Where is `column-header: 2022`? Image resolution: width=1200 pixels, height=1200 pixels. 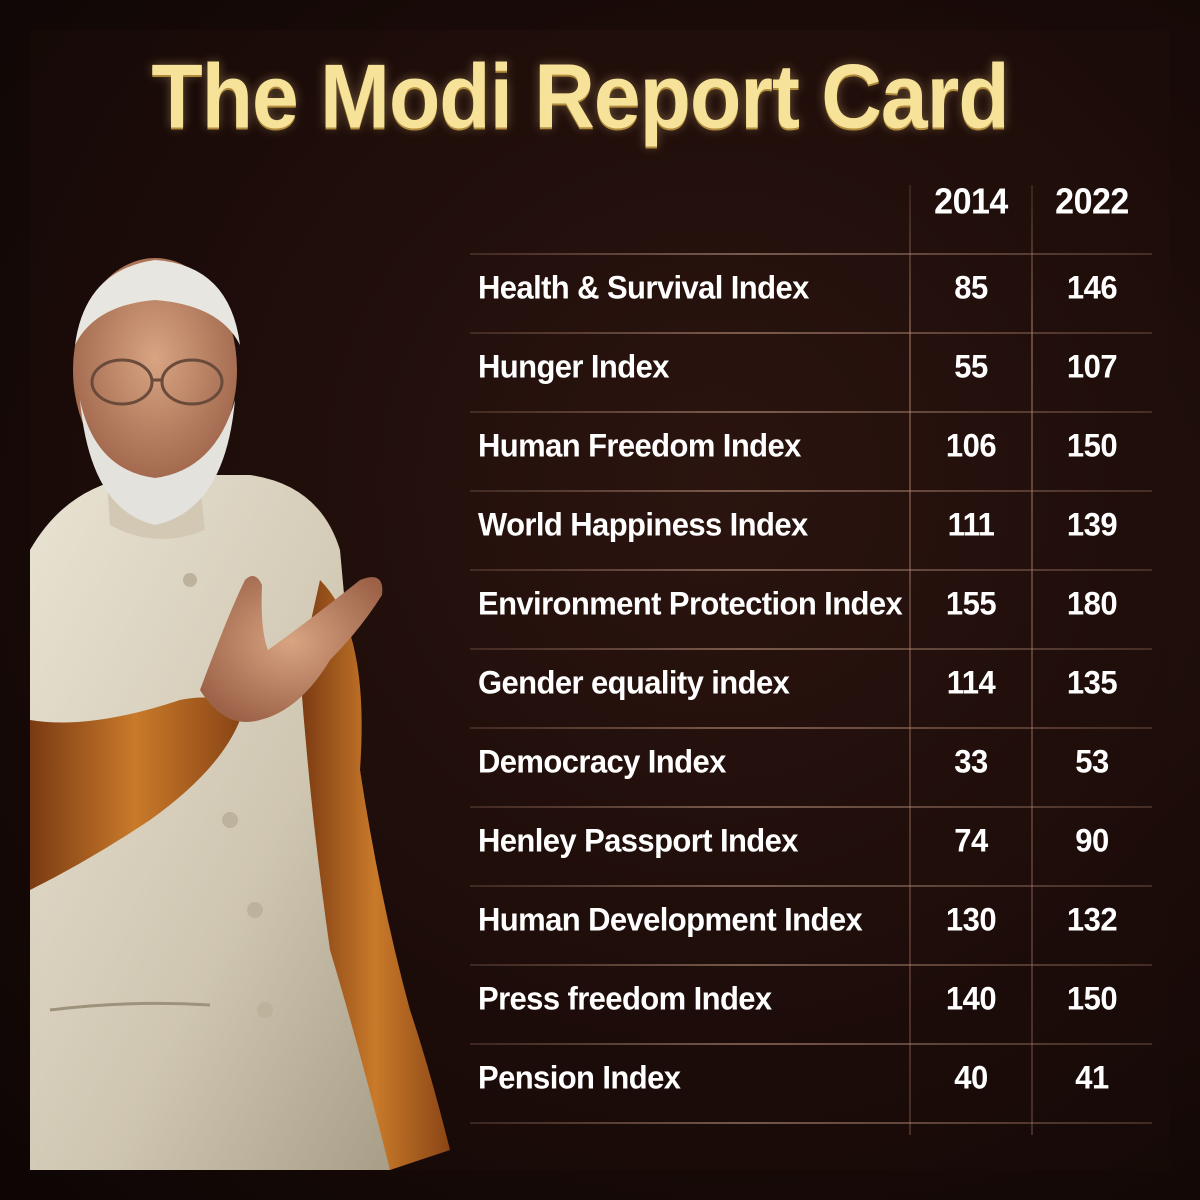 column-header: 2022 is located at coordinates (1092, 202).